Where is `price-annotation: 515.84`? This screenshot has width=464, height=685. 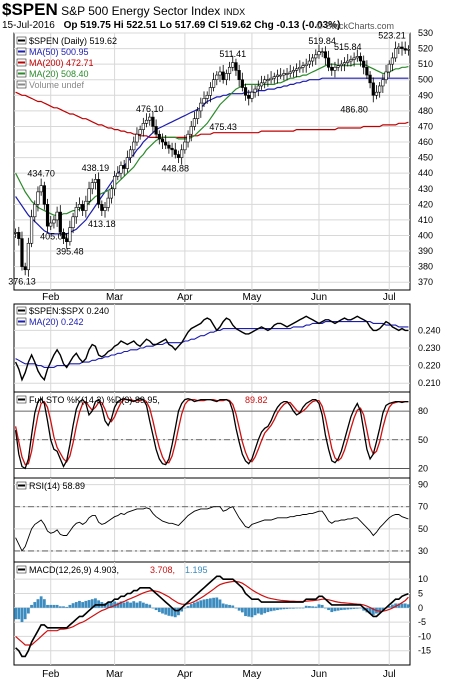 price-annotation: 515.84 is located at coordinates (348, 47).